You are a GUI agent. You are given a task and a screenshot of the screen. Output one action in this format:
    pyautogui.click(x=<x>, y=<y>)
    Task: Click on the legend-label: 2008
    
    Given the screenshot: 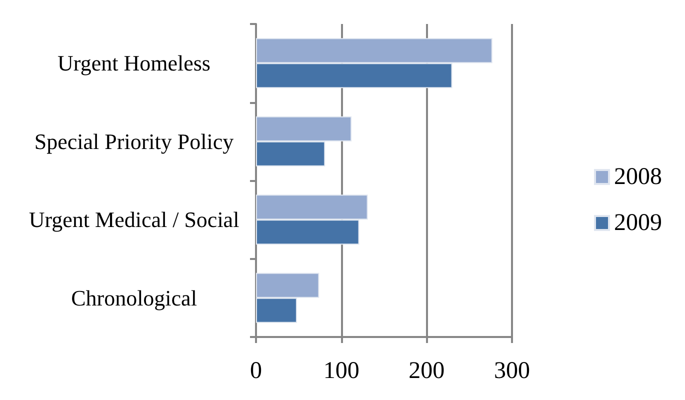 What is the action you would take?
    pyautogui.click(x=638, y=177)
    